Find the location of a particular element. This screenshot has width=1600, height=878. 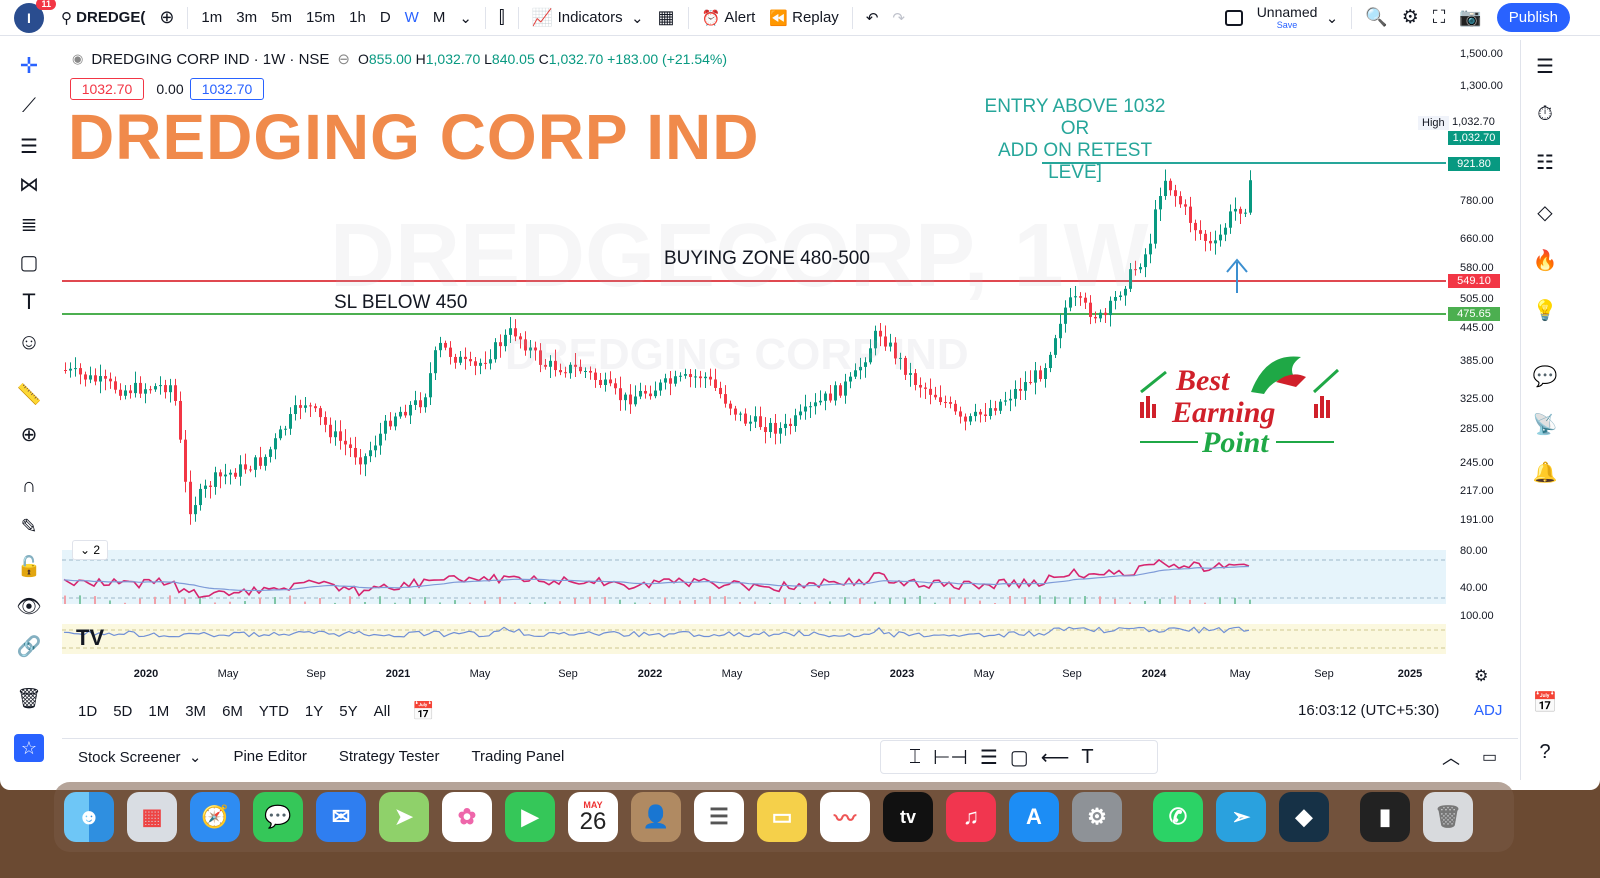

templates-button: ▦ is located at coordinates (666, 18).